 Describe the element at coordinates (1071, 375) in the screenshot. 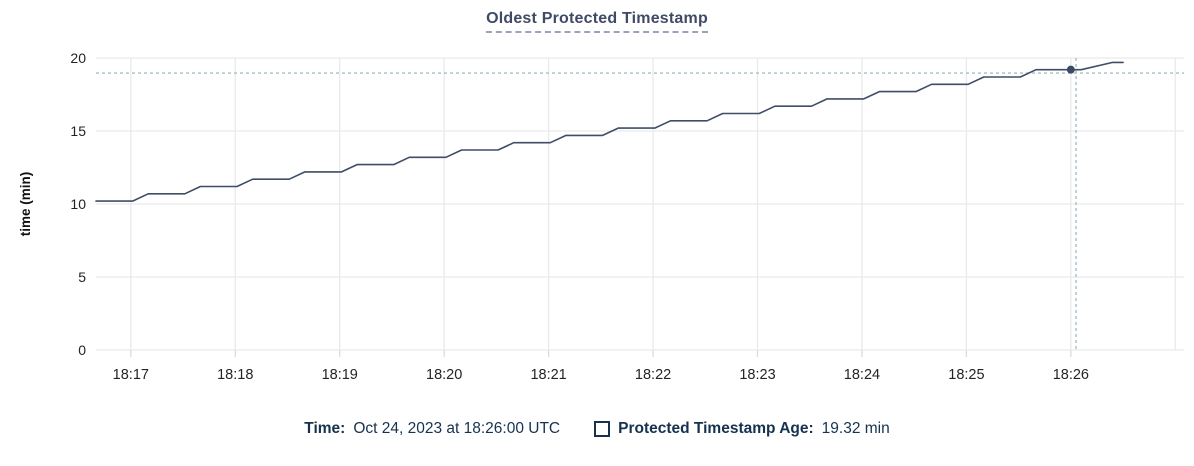

I see `x-axis-tick-label: 18:26` at that location.